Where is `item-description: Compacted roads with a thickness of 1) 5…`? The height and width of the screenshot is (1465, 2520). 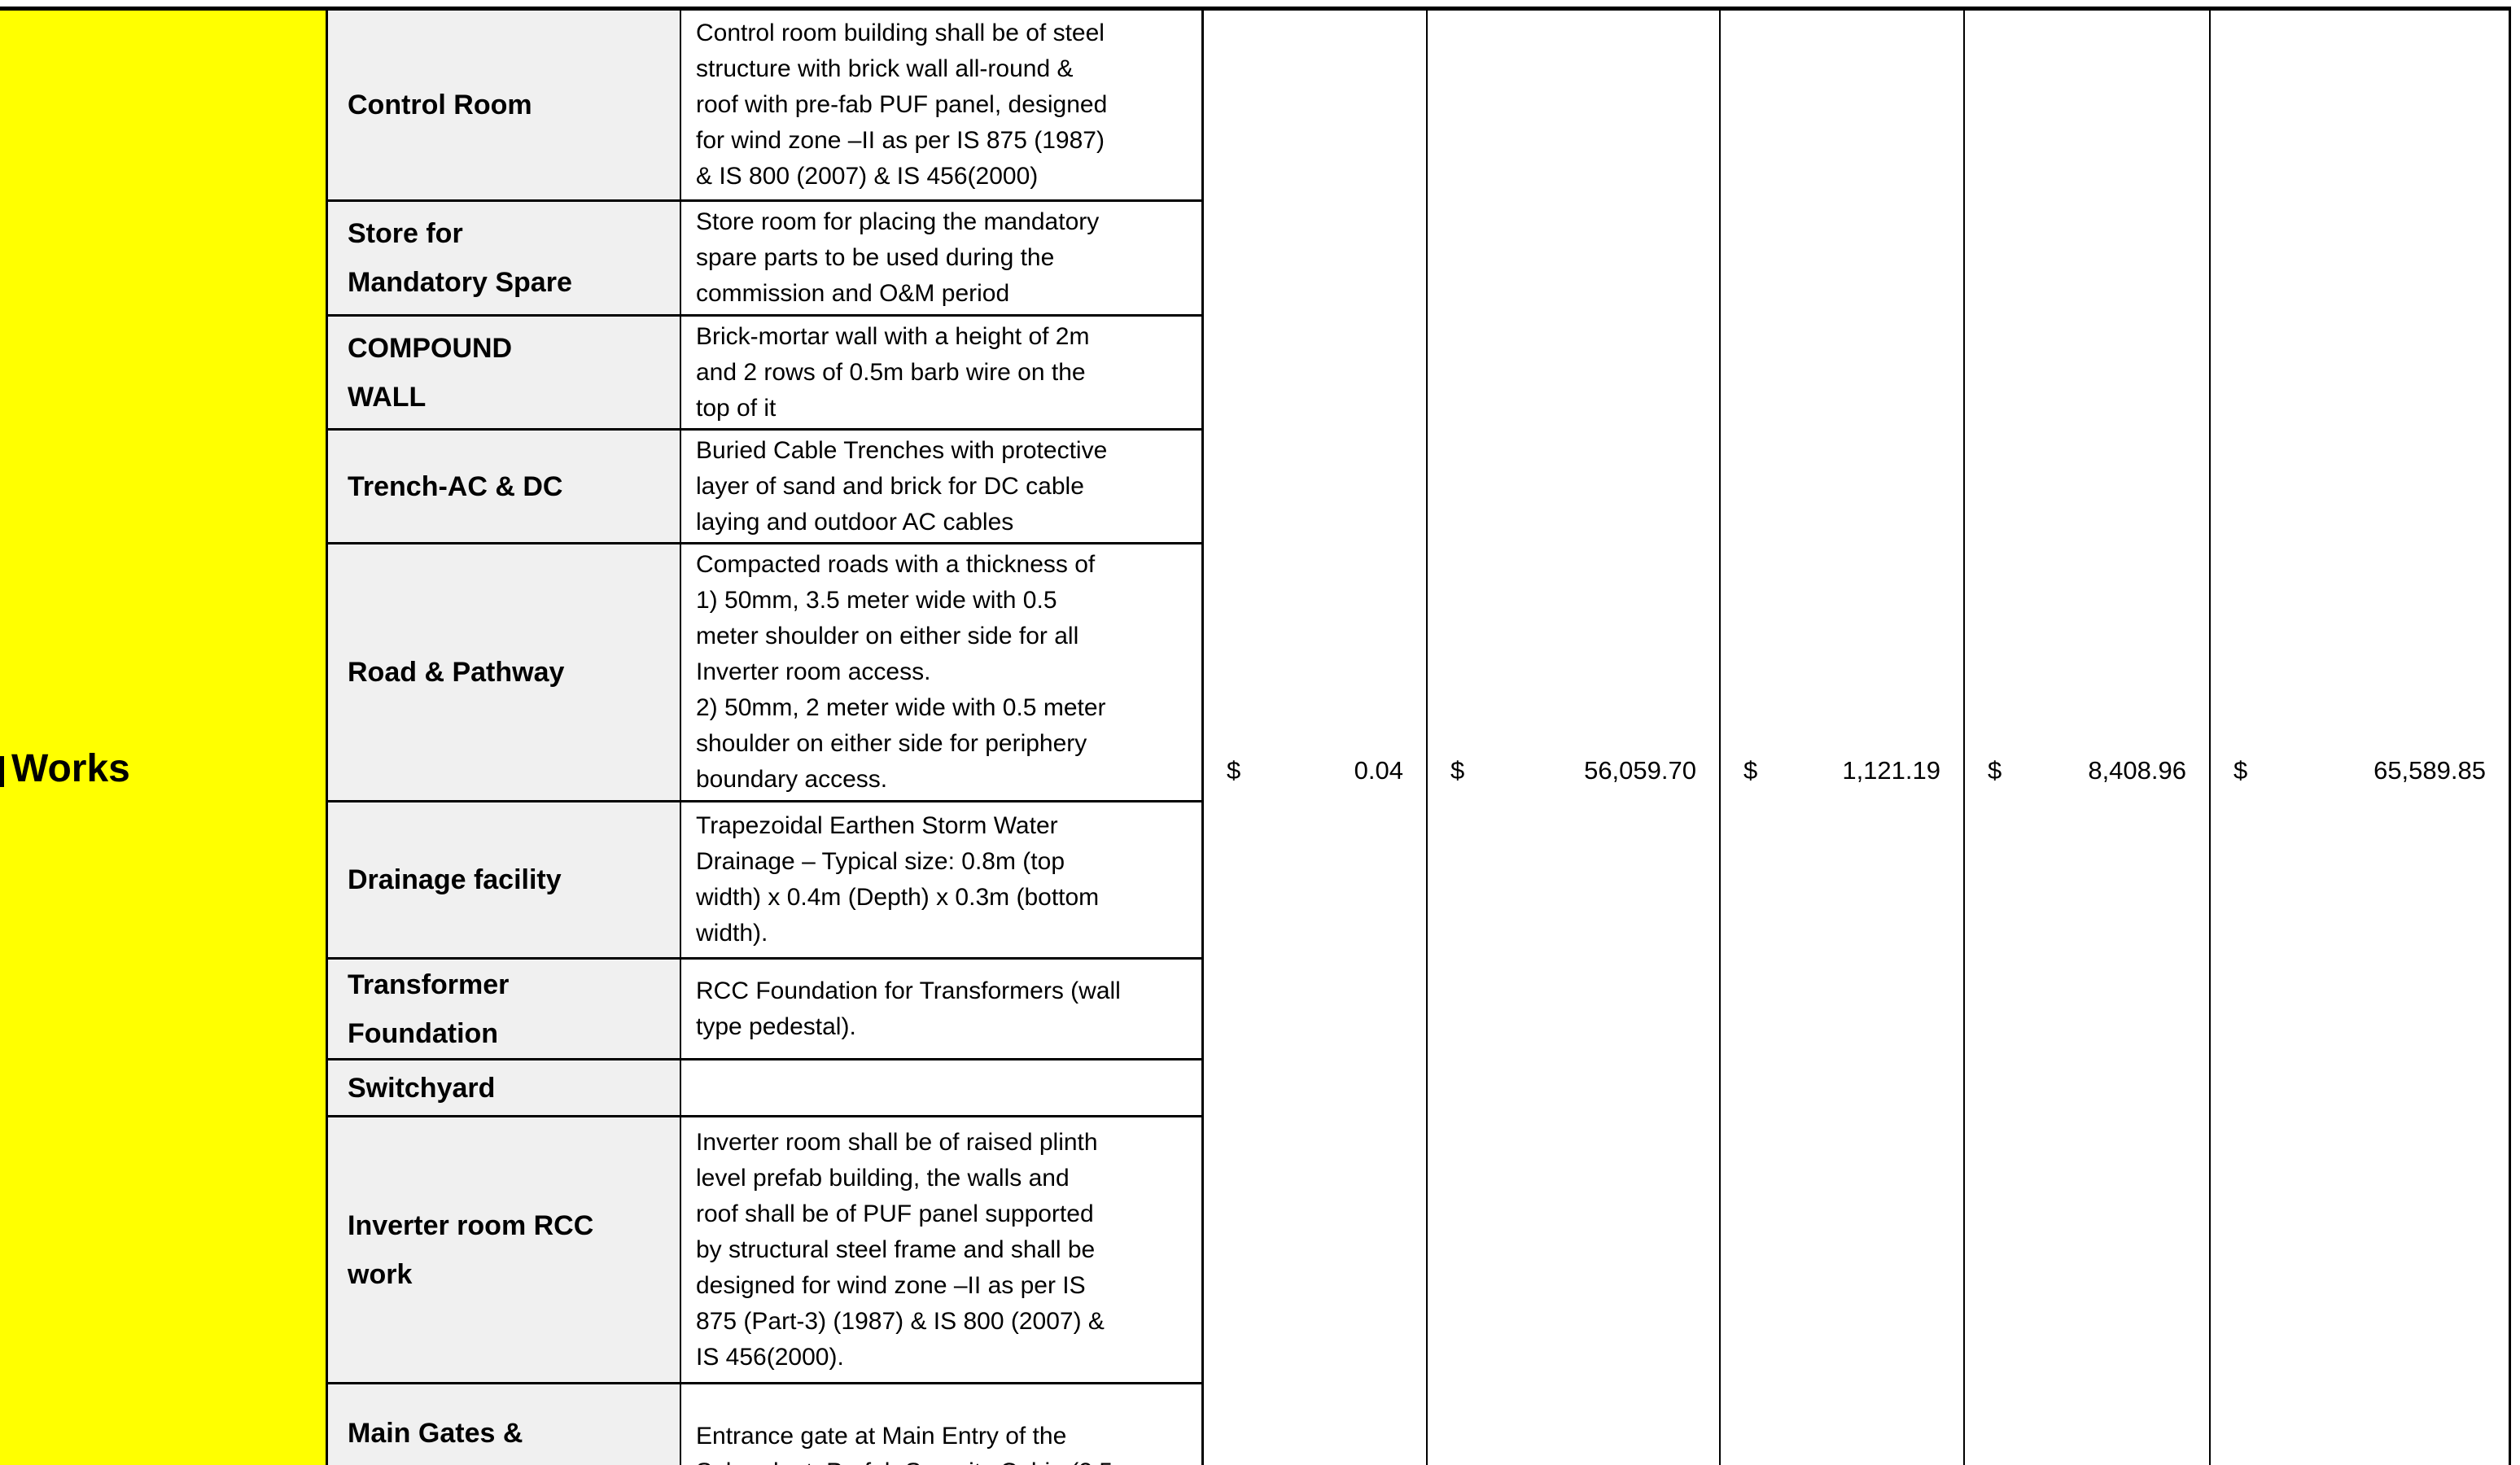
item-description: Compacted roads with a thickness of 1) 5… is located at coordinates (901, 672).